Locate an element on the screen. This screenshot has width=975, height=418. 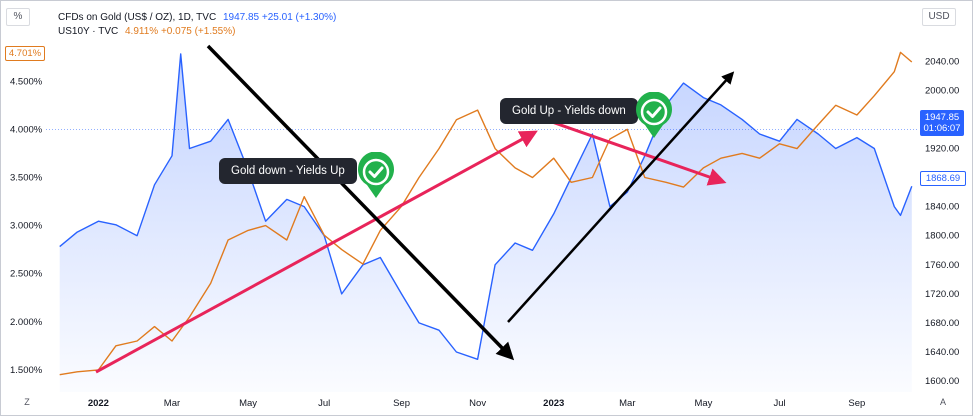
left-axis-tick-label: 2.000% is located at coordinates (26, 322).